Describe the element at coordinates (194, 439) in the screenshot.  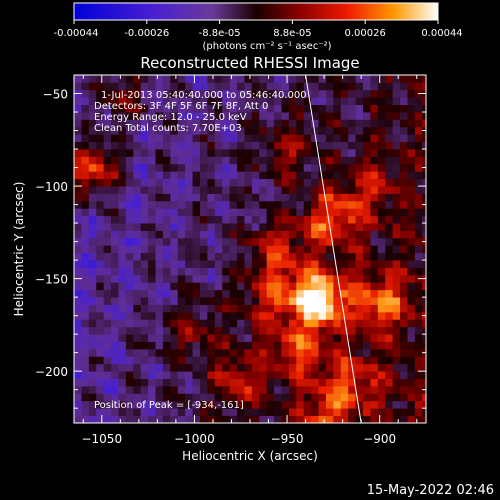
I see `x-tick-label: −1000` at that location.